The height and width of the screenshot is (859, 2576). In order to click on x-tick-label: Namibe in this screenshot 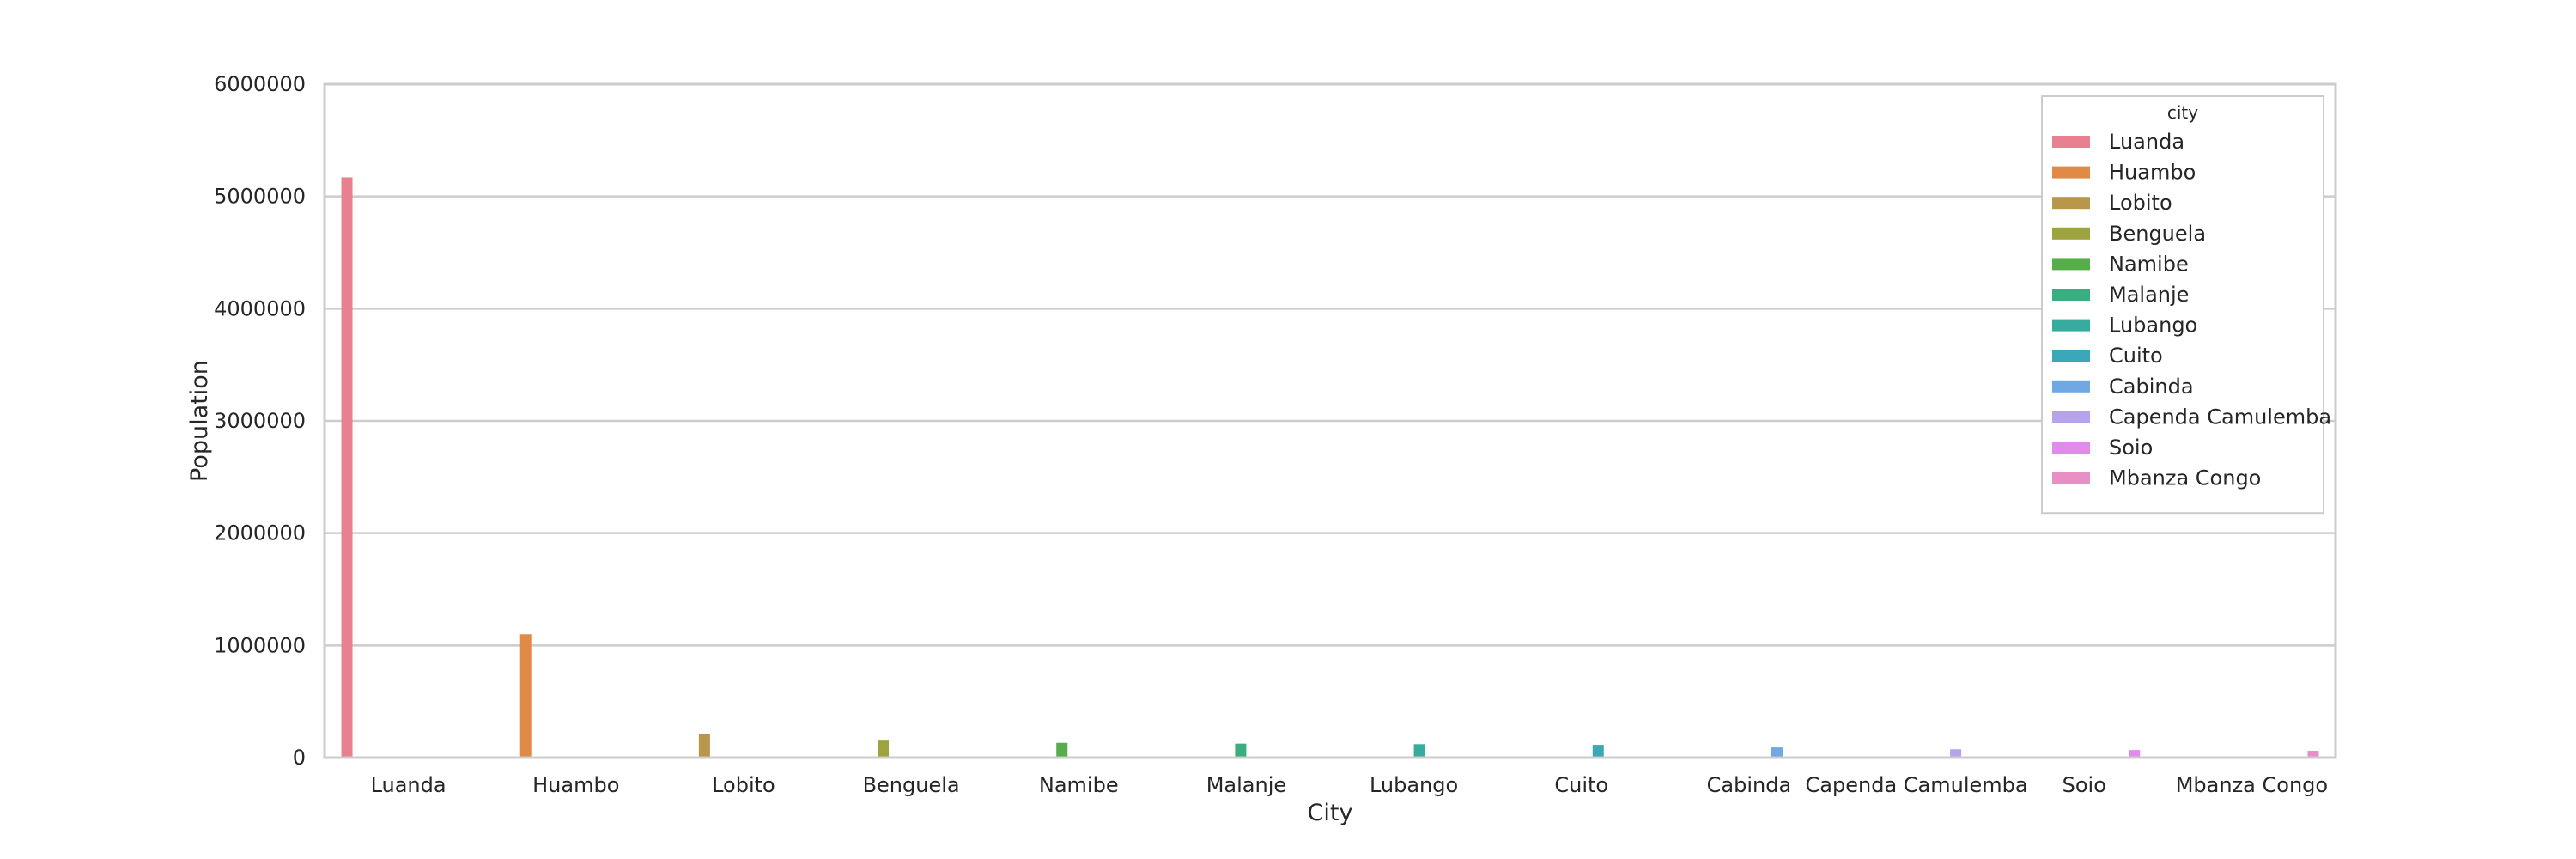, I will do `click(1079, 785)`.